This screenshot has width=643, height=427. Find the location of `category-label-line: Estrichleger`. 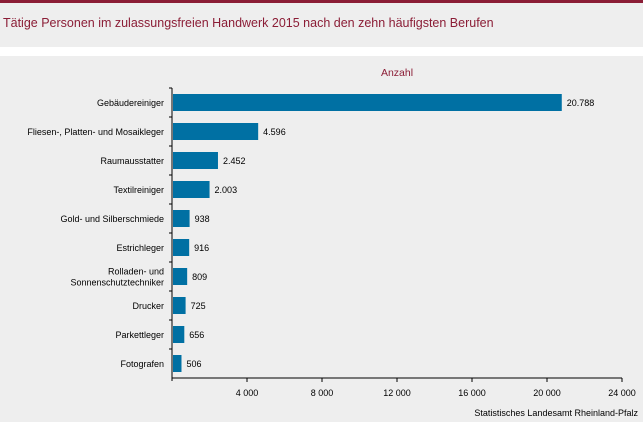

category-label-line: Estrichleger is located at coordinates (140, 248).